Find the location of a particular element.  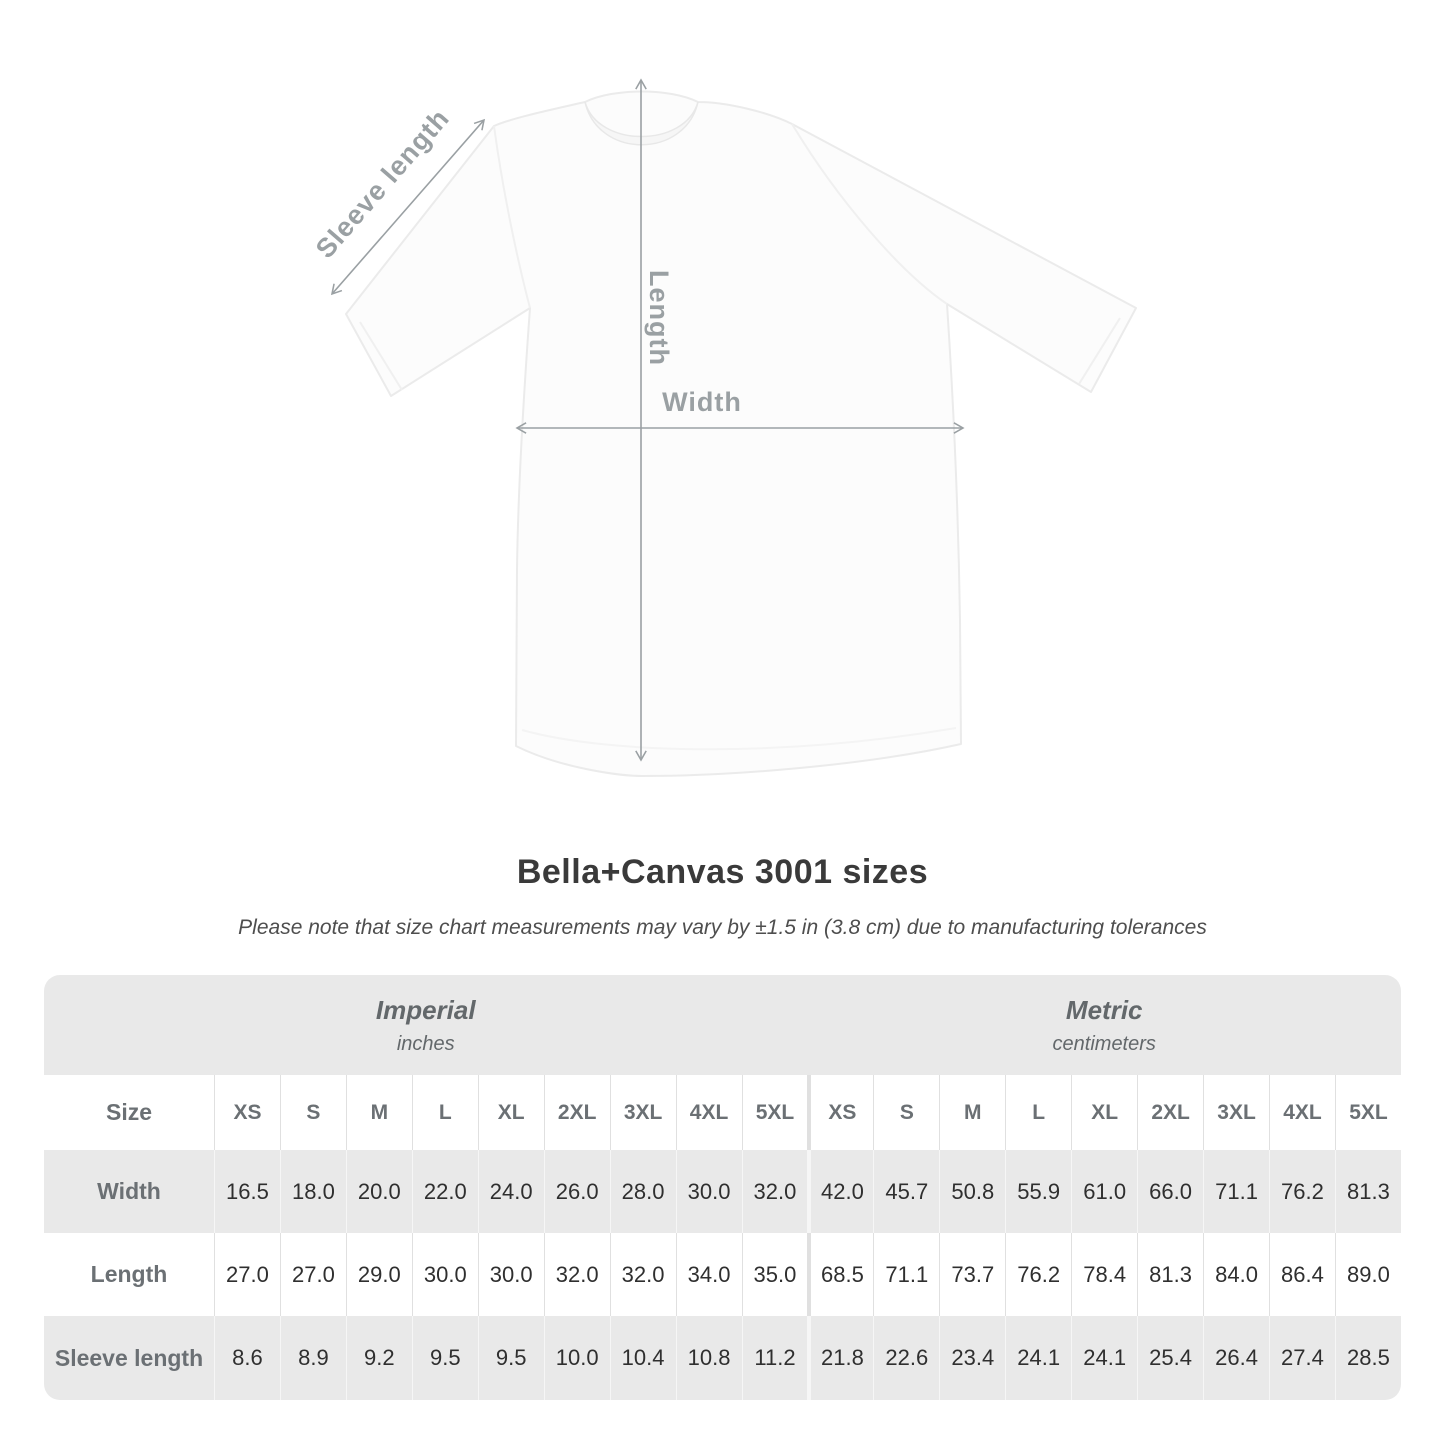

value-cell: 18.0 is located at coordinates (312, 1191).